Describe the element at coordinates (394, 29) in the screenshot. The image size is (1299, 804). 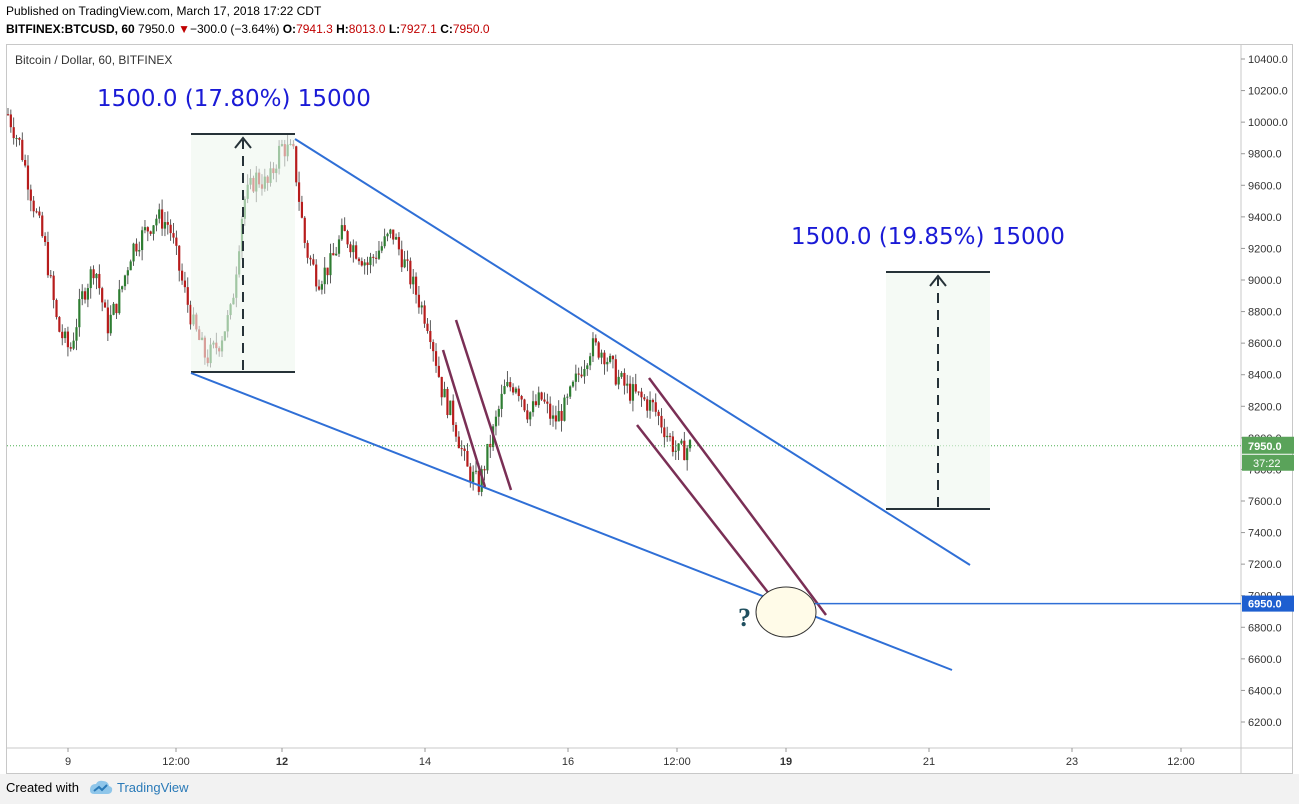
I see `low-label: L:` at that location.